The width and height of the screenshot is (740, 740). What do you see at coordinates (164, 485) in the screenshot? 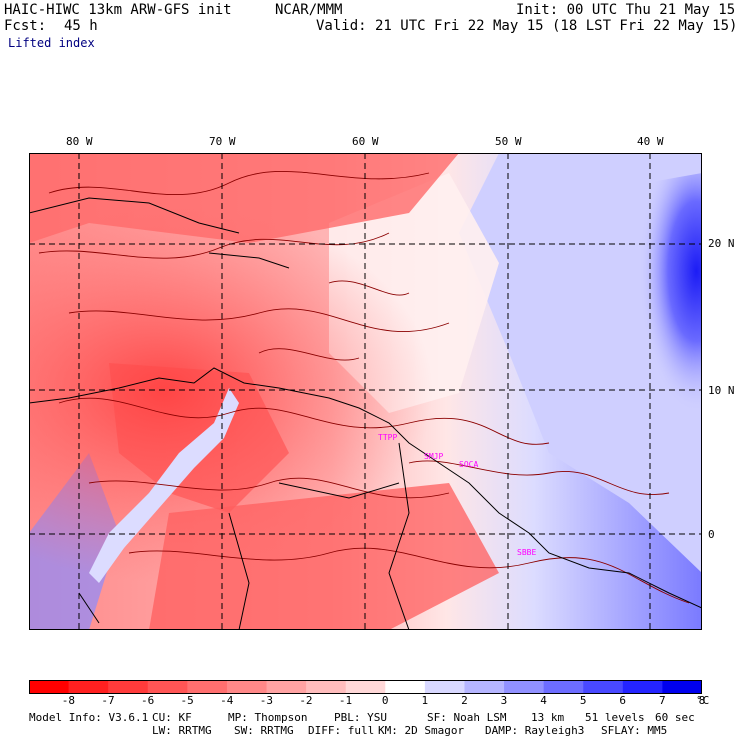
I see `valley-stable-strip` at bounding box center [164, 485].